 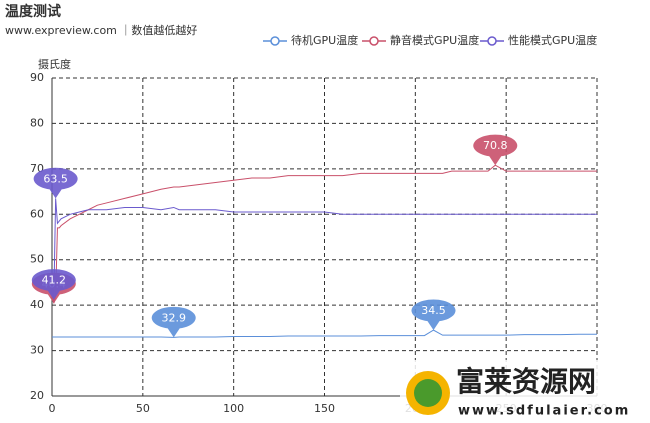 I want to click on chart-subtitle: www.expreview.com ｜数值越低越好, so click(x=101, y=30).